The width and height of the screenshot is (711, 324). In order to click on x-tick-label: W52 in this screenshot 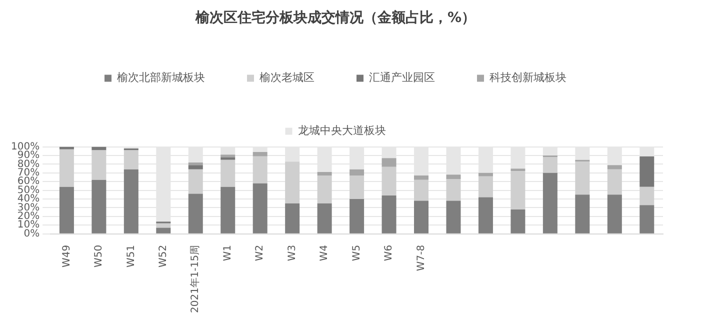, I will do `click(163, 256)`.